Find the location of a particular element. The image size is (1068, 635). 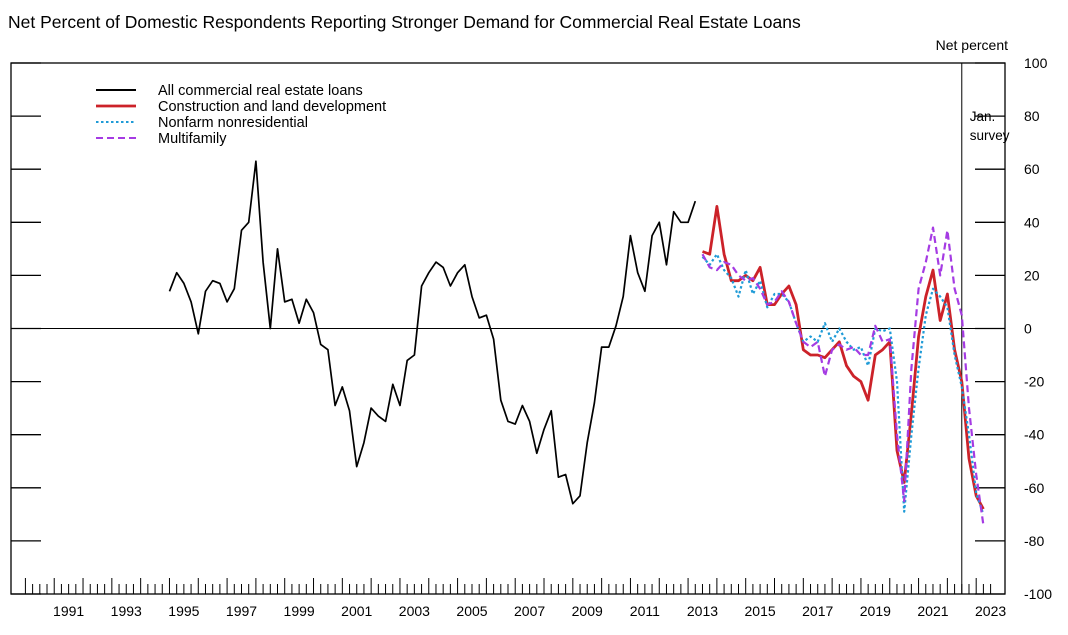

y-tick-label: 80 is located at coordinates (1032, 116).